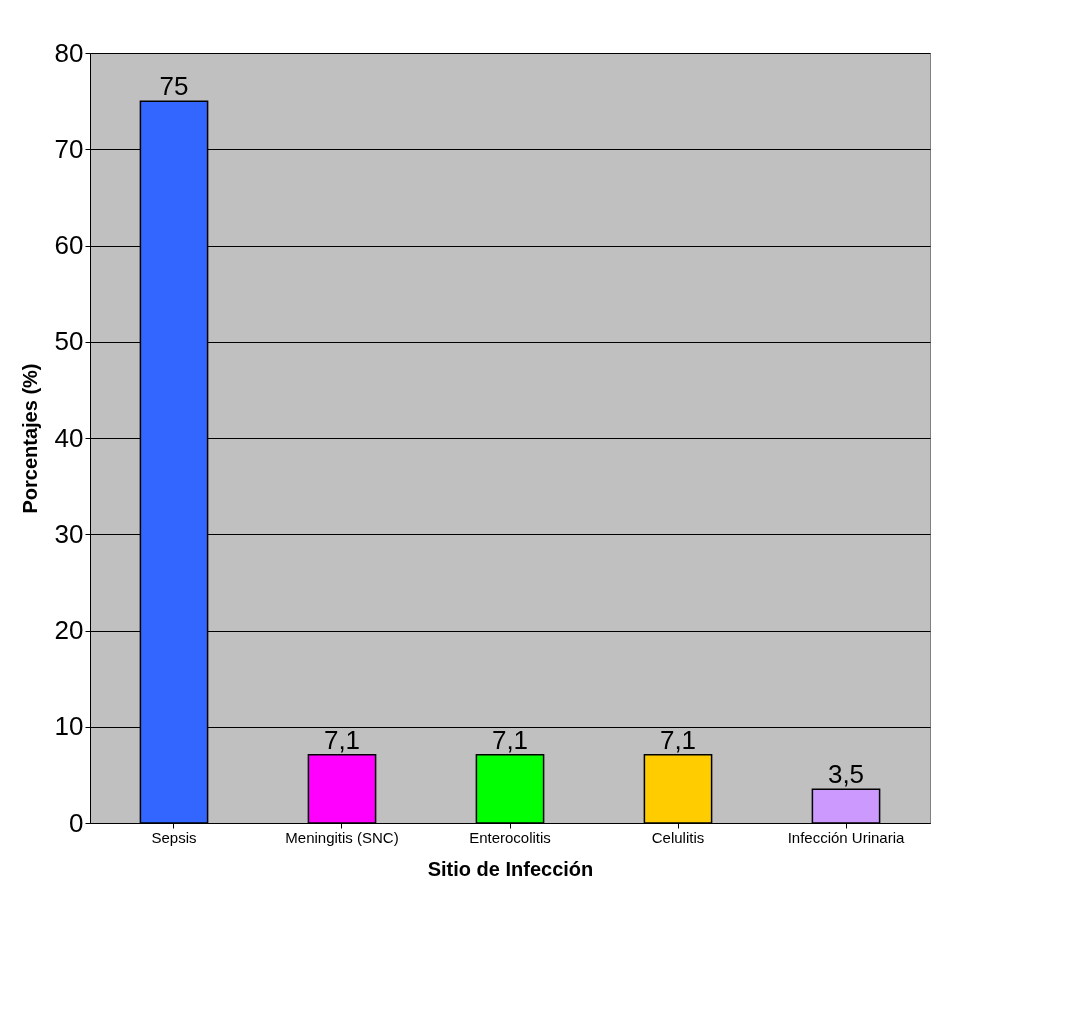 Image resolution: width=1091 pixels, height=1031 pixels. What do you see at coordinates (69, 148) in the screenshot?
I see `y-tick-label: 70` at bounding box center [69, 148].